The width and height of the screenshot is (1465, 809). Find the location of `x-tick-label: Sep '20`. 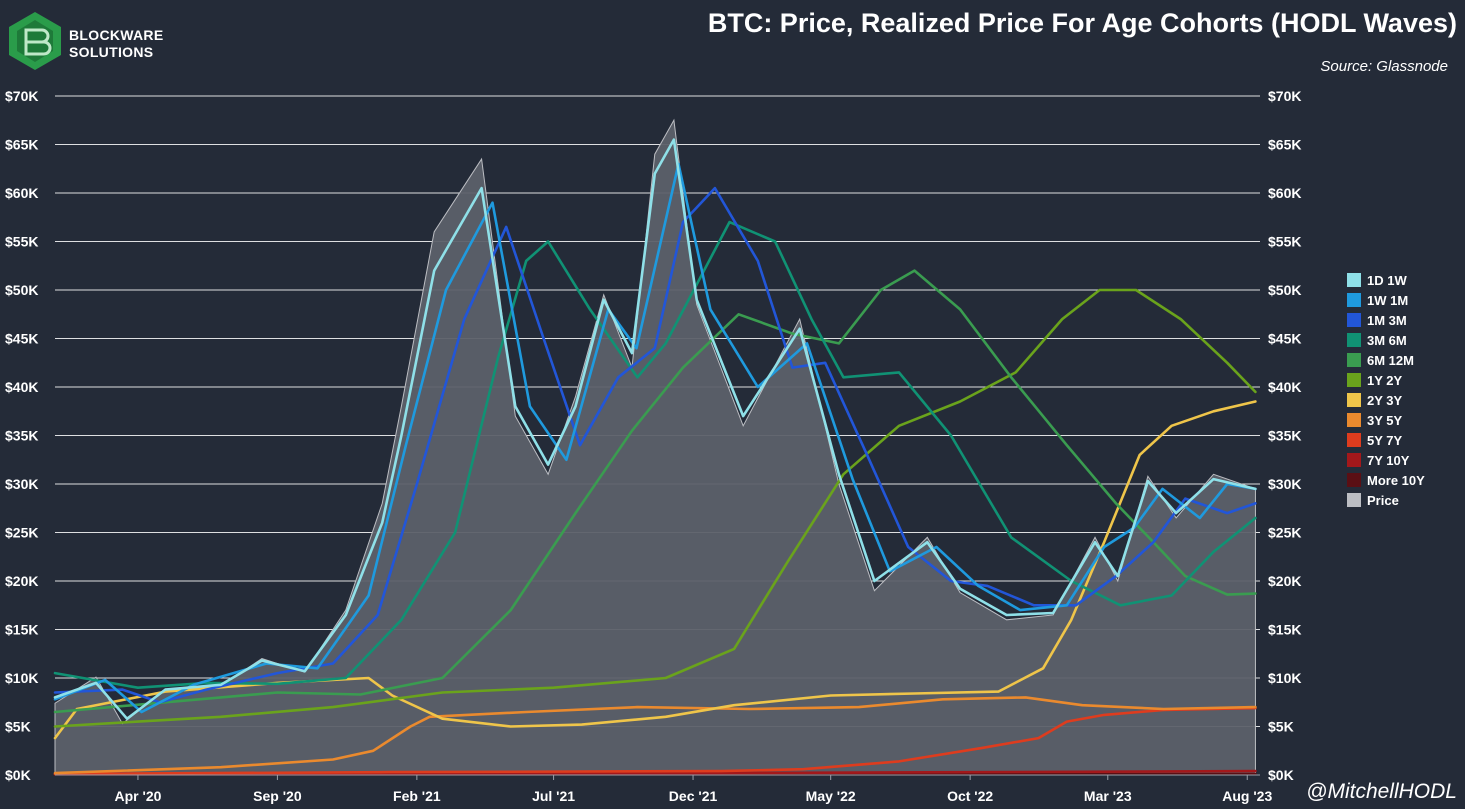

x-tick-label: Sep '20 is located at coordinates (277, 796).